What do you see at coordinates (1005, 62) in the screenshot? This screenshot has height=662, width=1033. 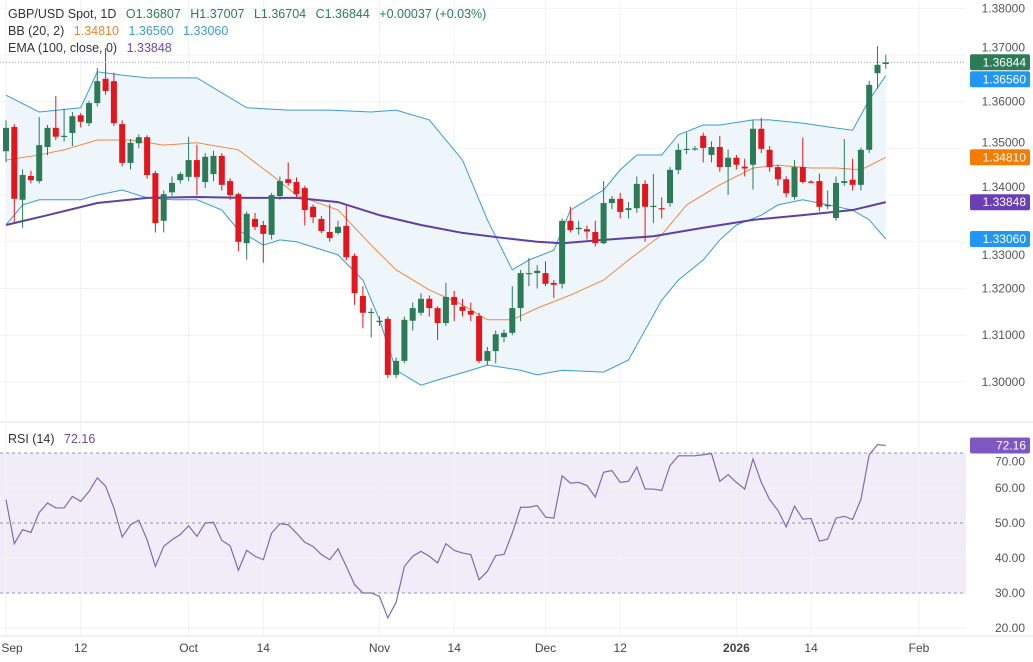 I see `price-tag-label: 1.36844` at bounding box center [1005, 62].